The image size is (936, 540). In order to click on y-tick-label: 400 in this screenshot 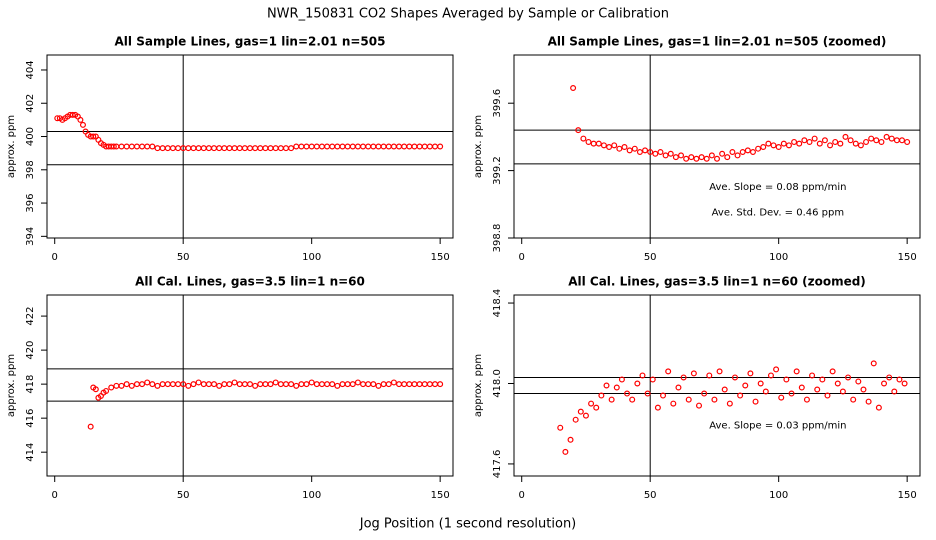, I will do `click(30, 136)`.